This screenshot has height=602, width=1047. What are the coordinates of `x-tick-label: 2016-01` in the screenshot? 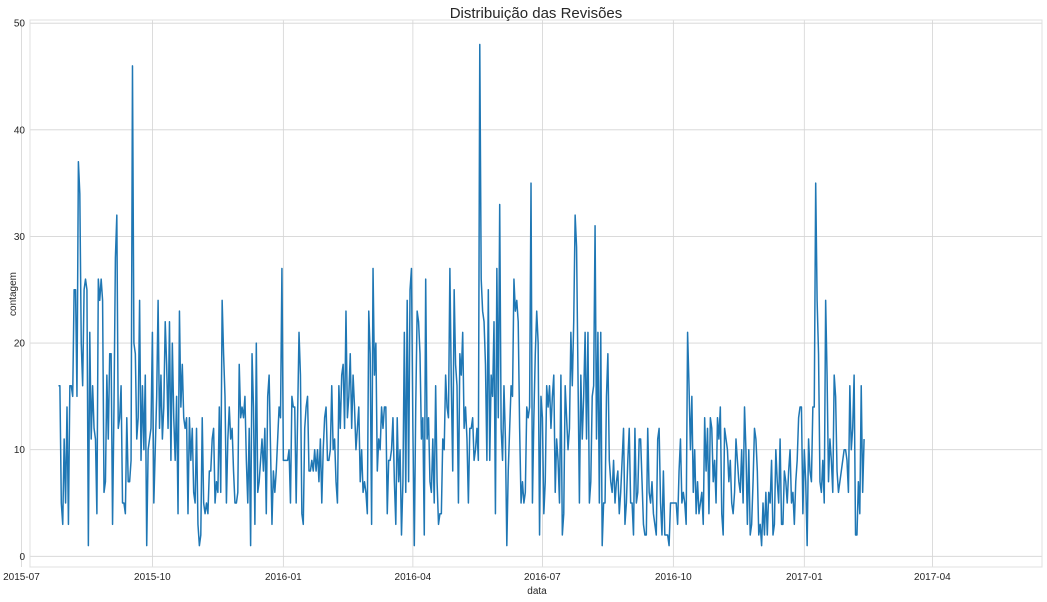 It's located at (283, 577).